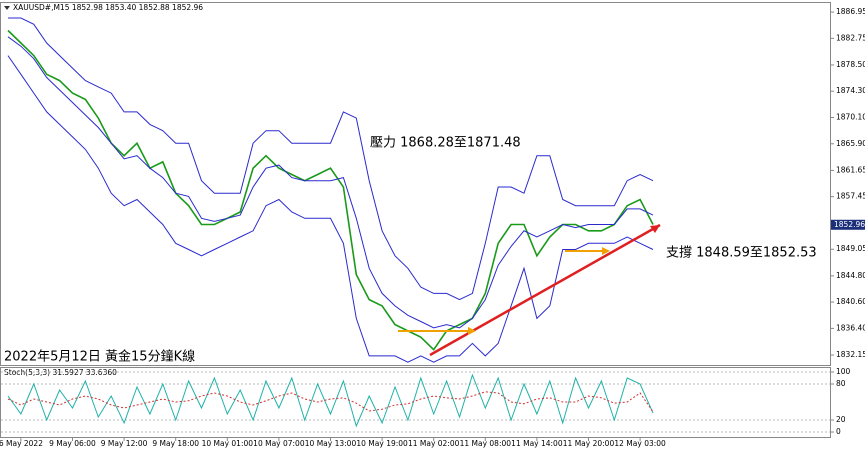 The width and height of the screenshot is (865, 454). I want to click on current-price-label: 1852.96, so click(849, 224).